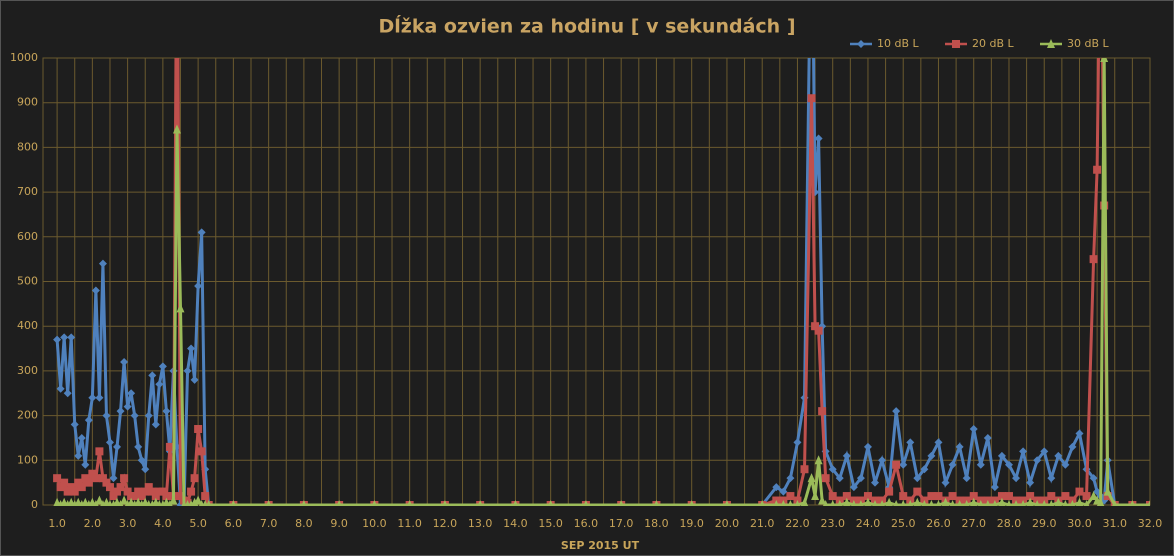 Image resolution: width=1174 pixels, height=556 pixels. Describe the element at coordinates (409, 523) in the screenshot. I see `x-tick-label: 11.0` at that location.